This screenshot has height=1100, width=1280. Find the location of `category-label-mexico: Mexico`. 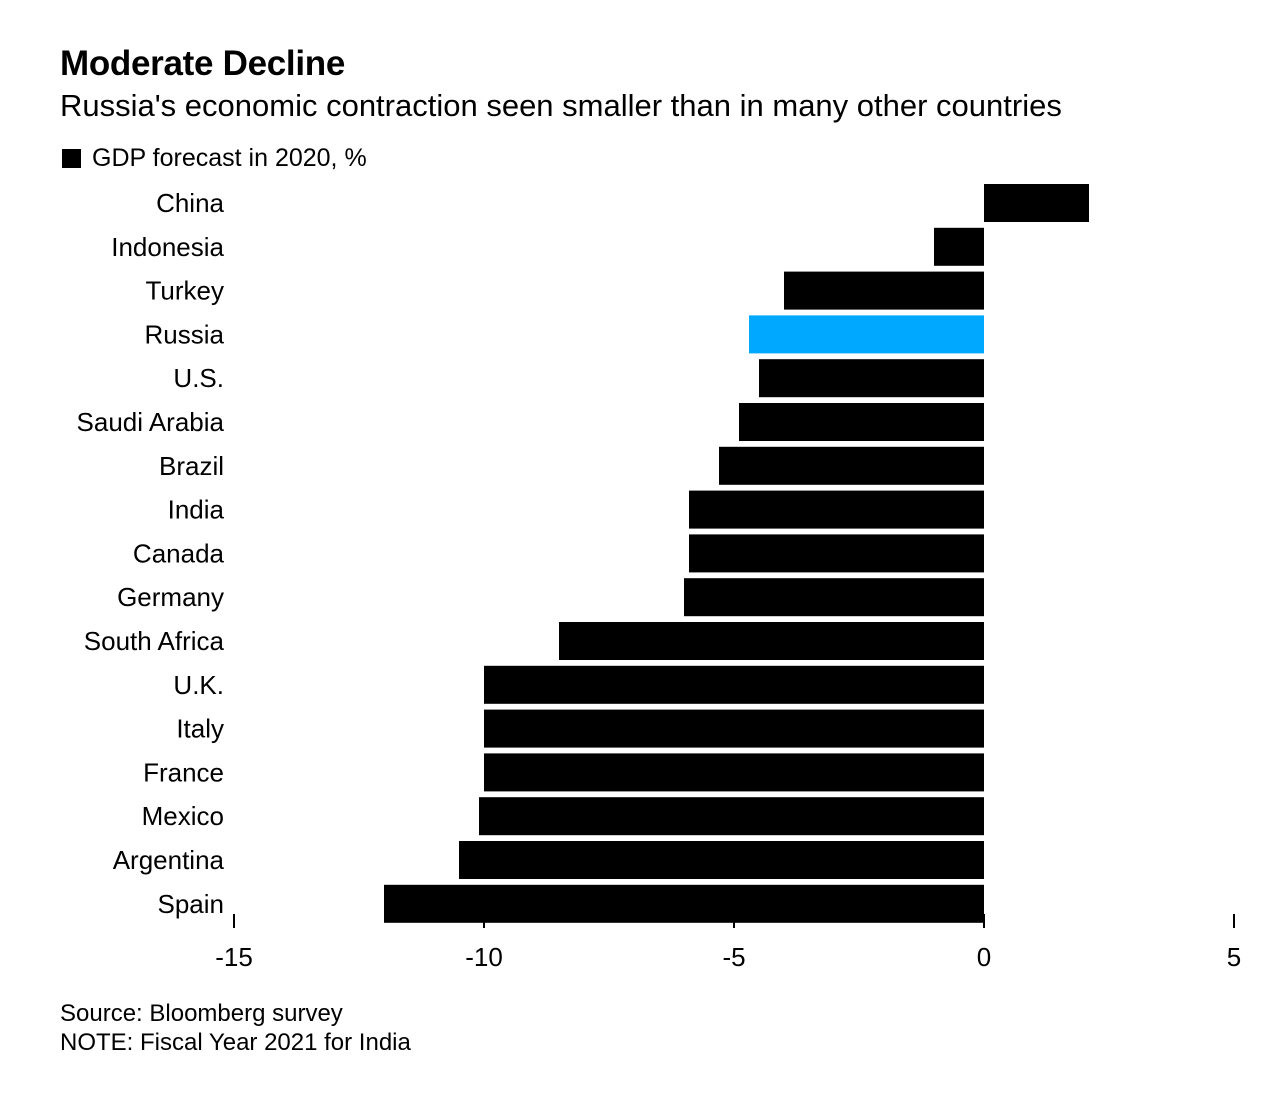

category-label-mexico: Mexico is located at coordinates (183, 816).